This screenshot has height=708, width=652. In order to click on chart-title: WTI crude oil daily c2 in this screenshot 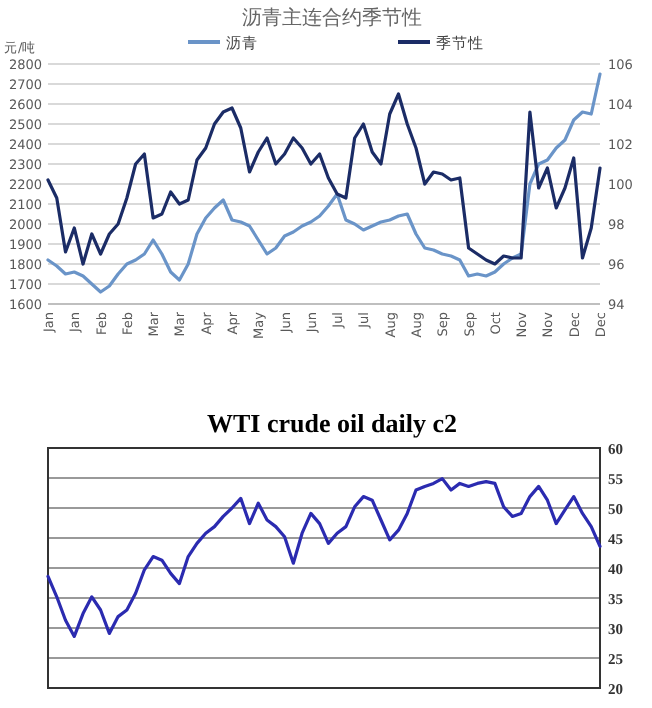, I will do `click(332, 423)`.